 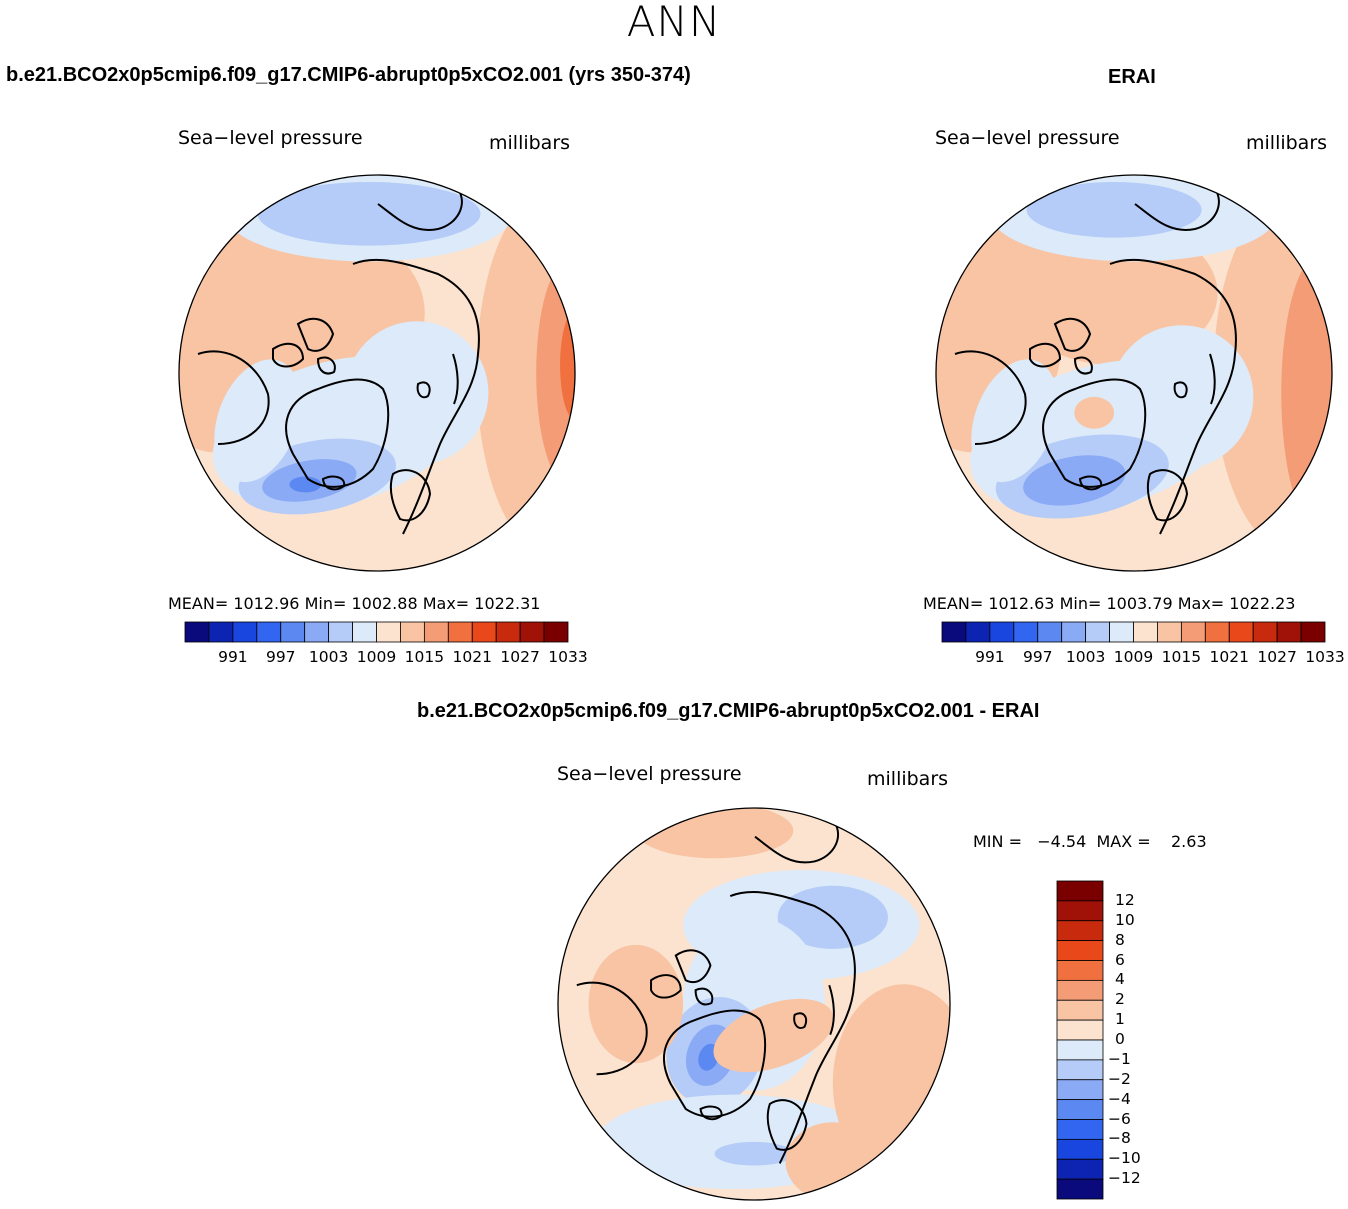 I want to click on variable-label-obs: Sea−level pressure, so click(x=1027, y=138).